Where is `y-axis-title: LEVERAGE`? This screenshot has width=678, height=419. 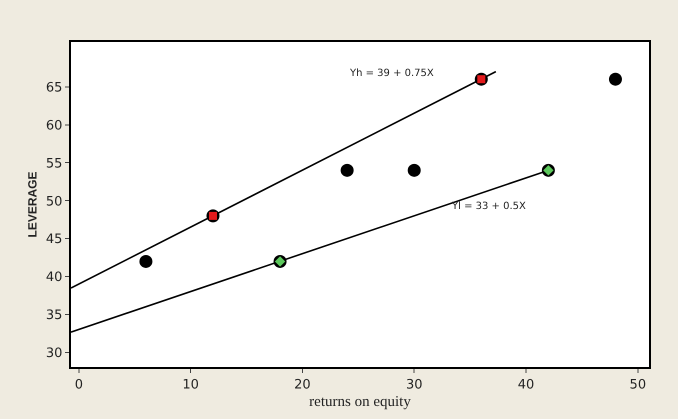 y-axis-title: LEVERAGE is located at coordinates (33, 204).